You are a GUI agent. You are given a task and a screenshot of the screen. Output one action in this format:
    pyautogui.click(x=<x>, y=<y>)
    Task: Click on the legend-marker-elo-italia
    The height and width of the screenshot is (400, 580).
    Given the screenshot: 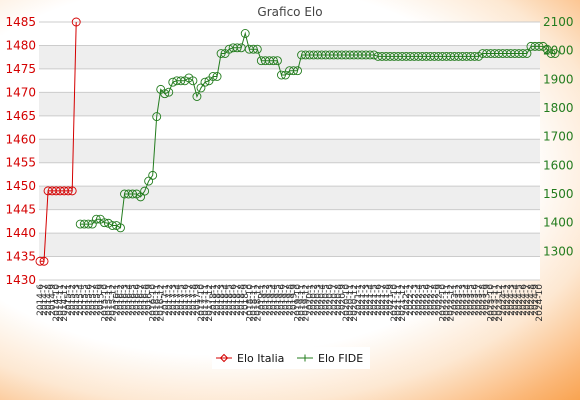 What is the action you would take?
    pyautogui.click(x=224, y=358)
    